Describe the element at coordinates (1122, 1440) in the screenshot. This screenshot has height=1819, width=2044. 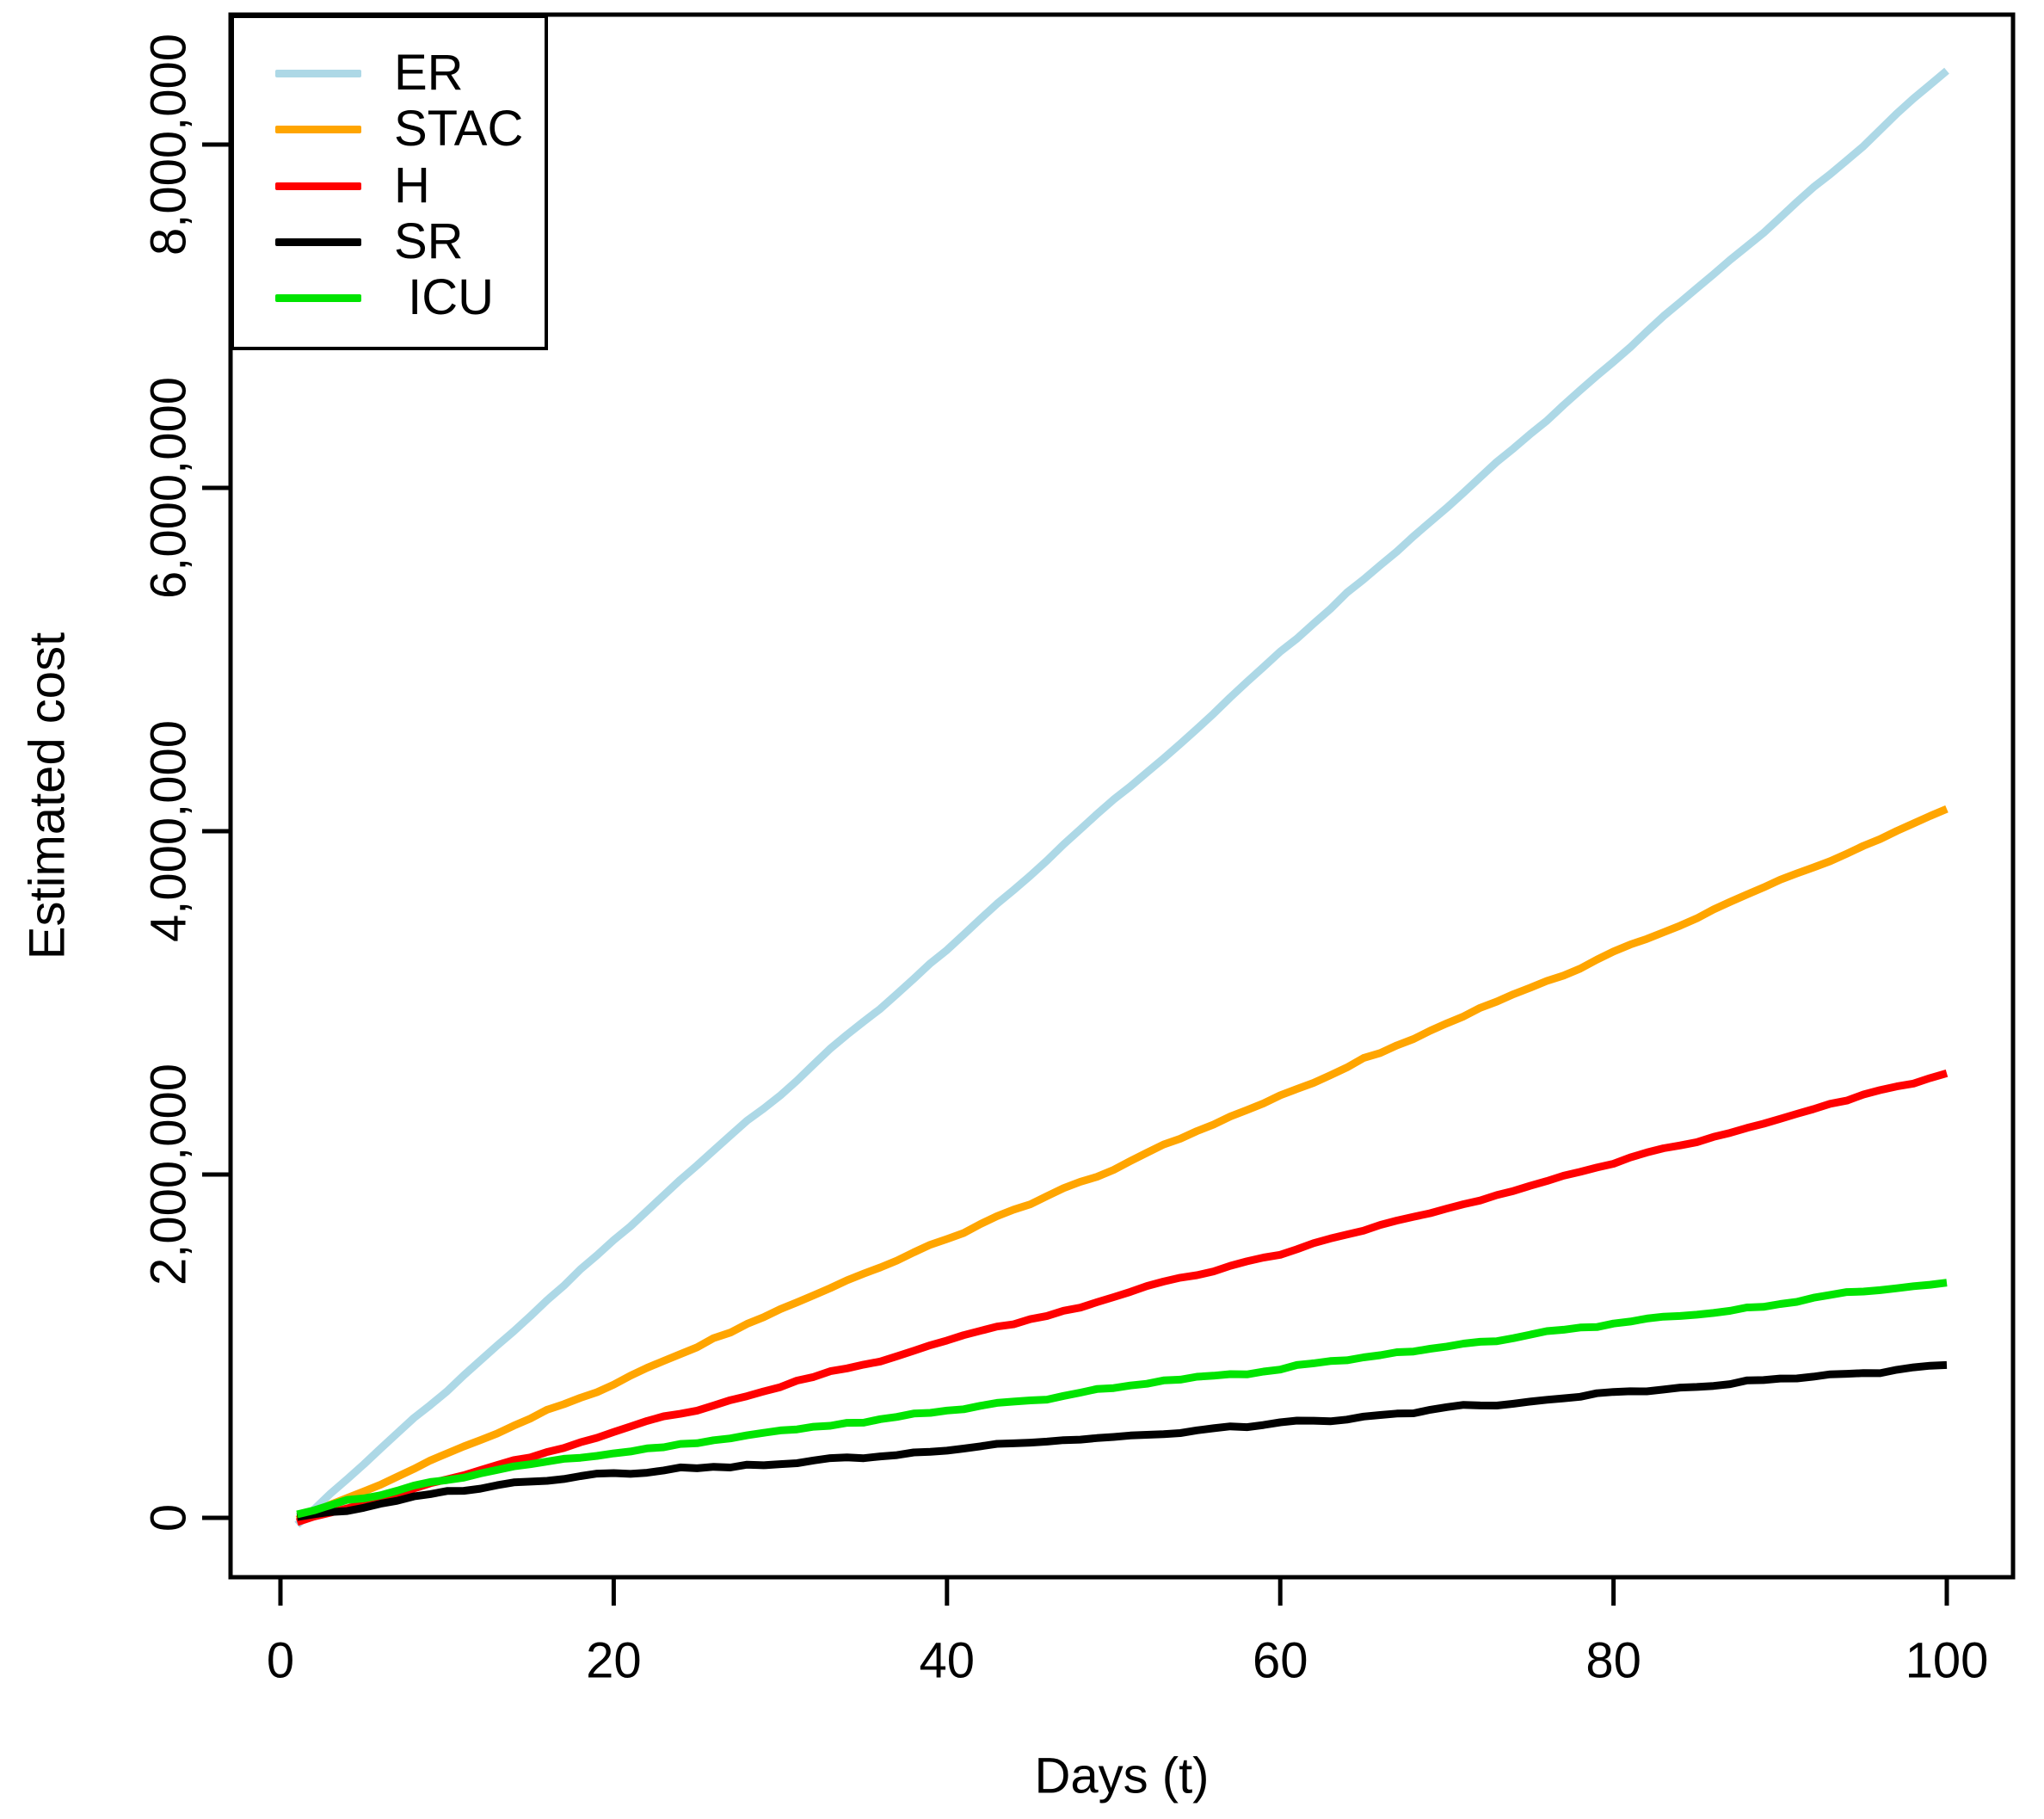
I see `series-line-sr` at that location.